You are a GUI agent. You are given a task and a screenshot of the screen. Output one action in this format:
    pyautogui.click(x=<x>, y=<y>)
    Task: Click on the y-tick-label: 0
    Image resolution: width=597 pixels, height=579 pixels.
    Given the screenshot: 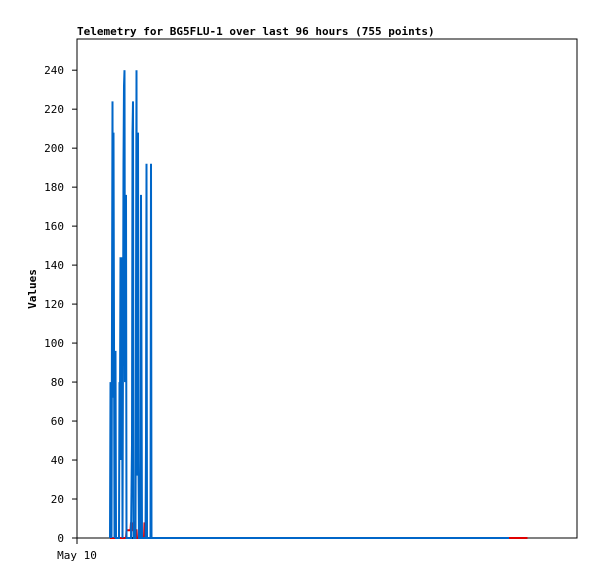 What is the action you would take?
    pyautogui.click(x=60, y=538)
    